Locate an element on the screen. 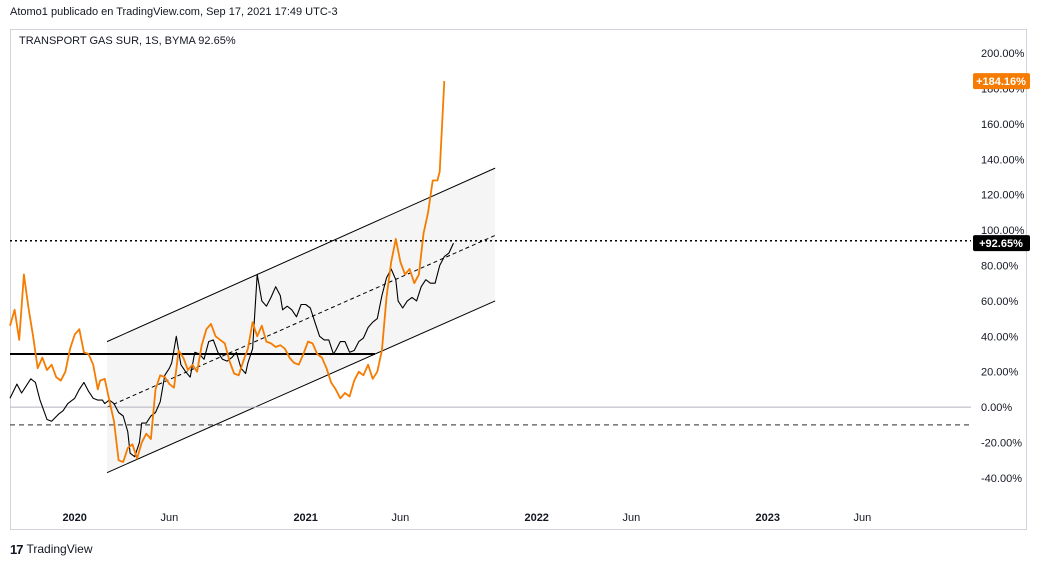  y-tick-label: -40.00% is located at coordinates (1001, 479).